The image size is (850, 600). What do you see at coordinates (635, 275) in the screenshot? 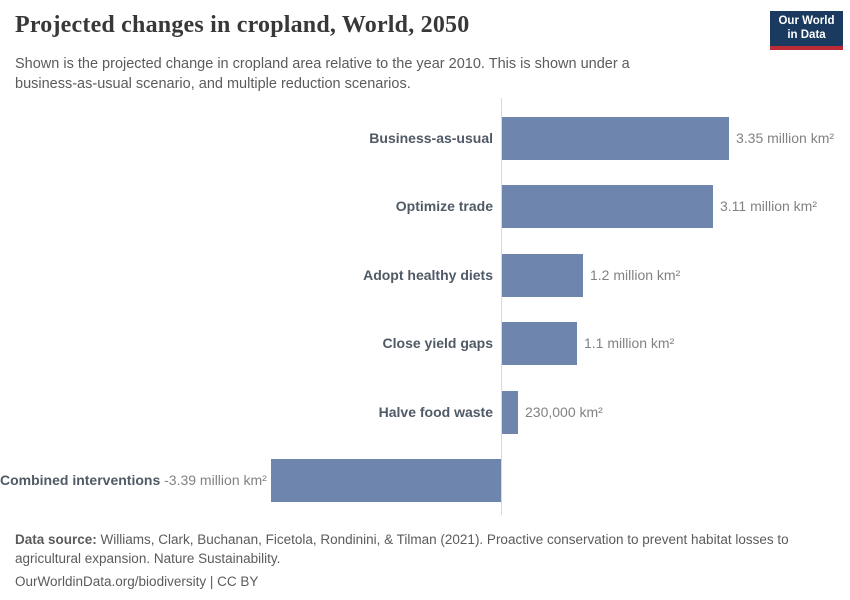
I see `value-label: 1.2 million km²` at bounding box center [635, 275].